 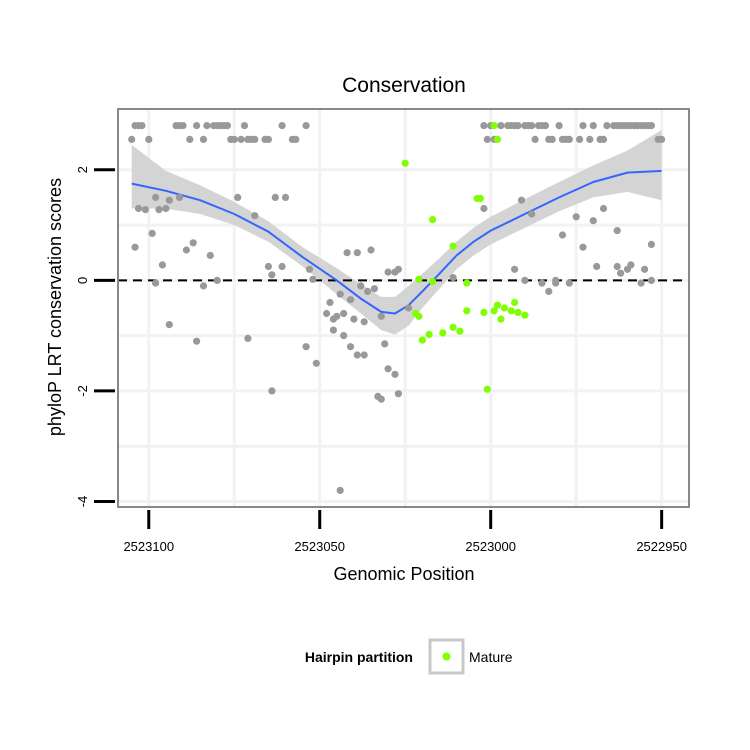 I want to click on y-tick-label: 0, so click(x=82, y=280).